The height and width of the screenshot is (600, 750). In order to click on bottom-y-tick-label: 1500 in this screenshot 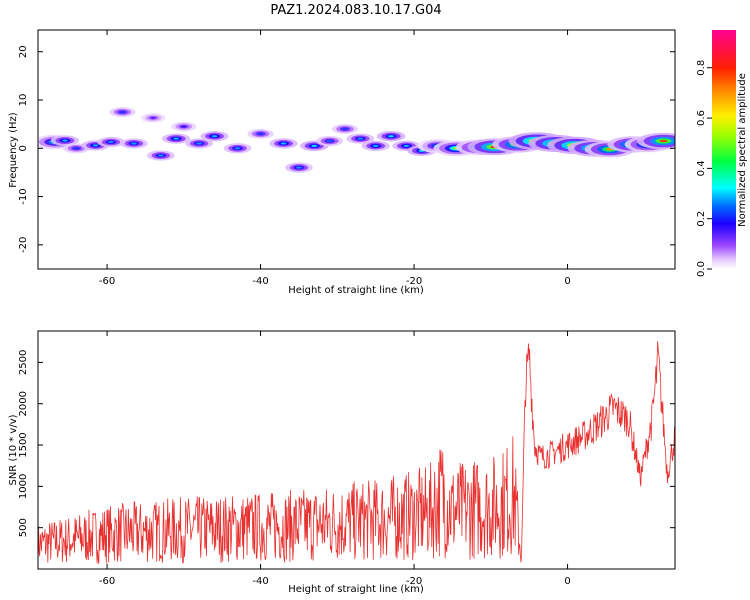, I will do `click(23, 444)`.